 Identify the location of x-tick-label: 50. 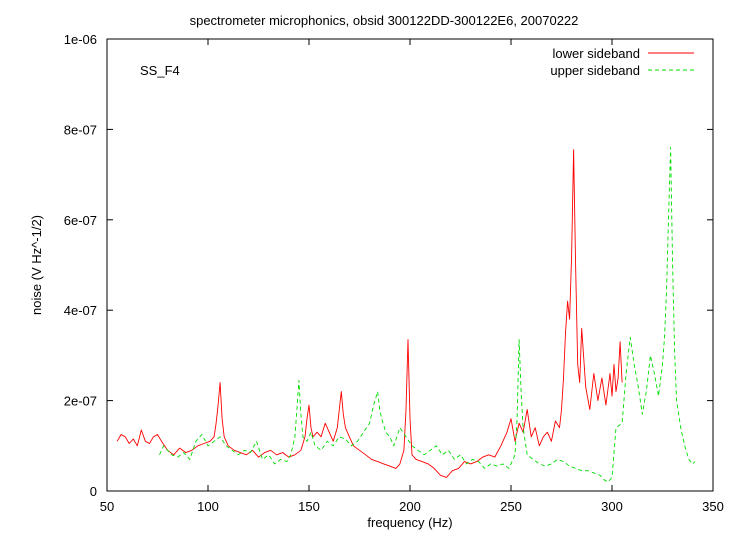
(107, 506).